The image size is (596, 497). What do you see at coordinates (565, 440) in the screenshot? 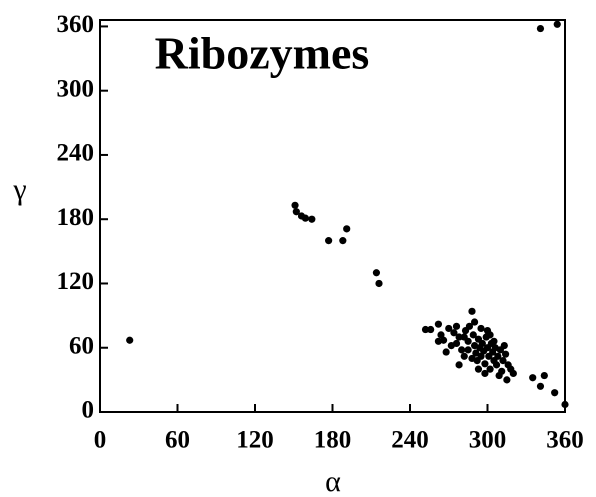
I see `x-tick-label: 360` at bounding box center [565, 440].